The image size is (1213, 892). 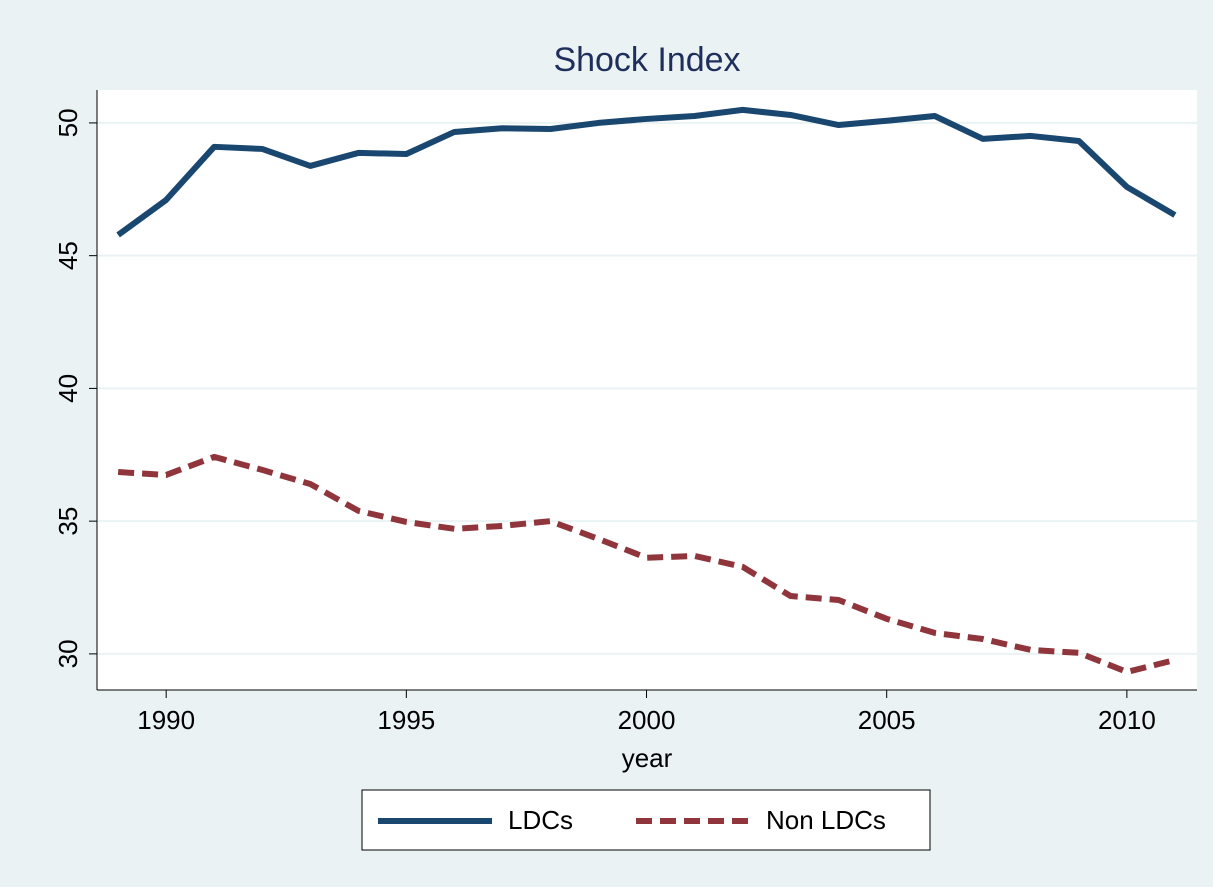 What do you see at coordinates (68, 388) in the screenshot?
I see `y-tick-label: 40` at bounding box center [68, 388].